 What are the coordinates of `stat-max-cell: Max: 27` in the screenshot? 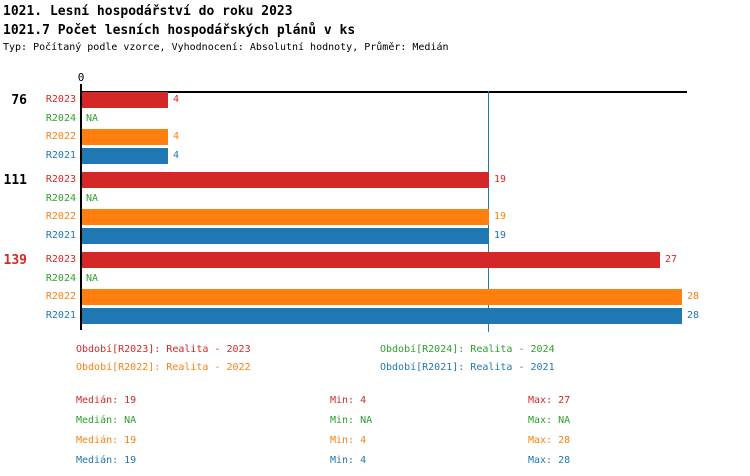 It's located at (549, 400).